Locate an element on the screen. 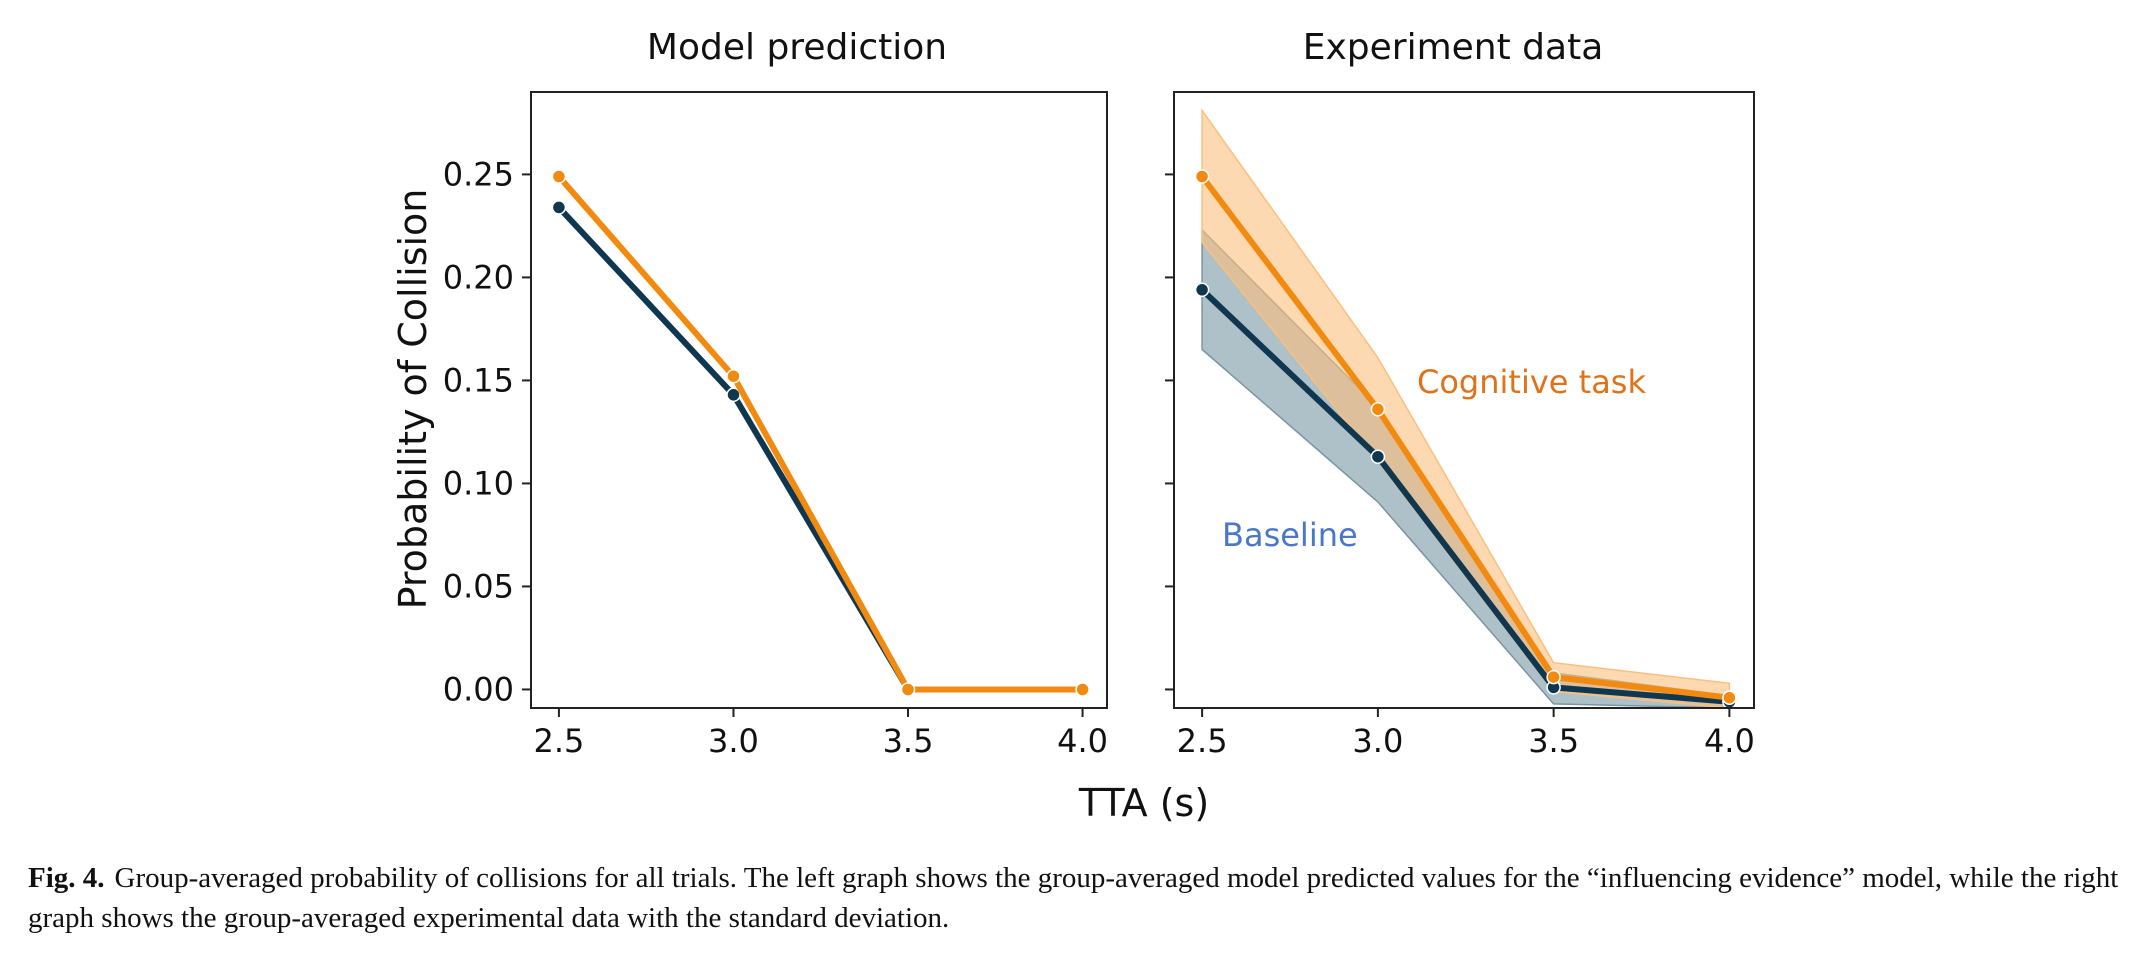 The image size is (2148, 957). left-x-tick-label-2: 3.5 is located at coordinates (908, 741).